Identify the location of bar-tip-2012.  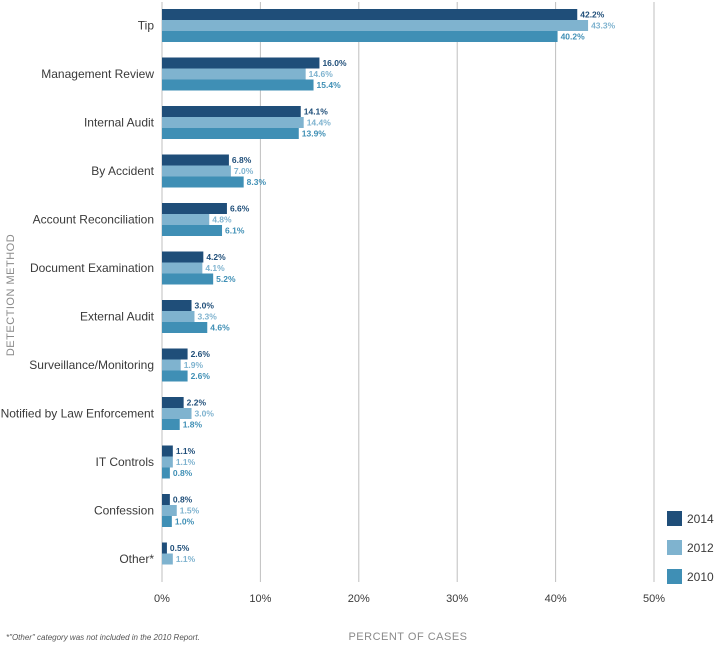
(375, 25).